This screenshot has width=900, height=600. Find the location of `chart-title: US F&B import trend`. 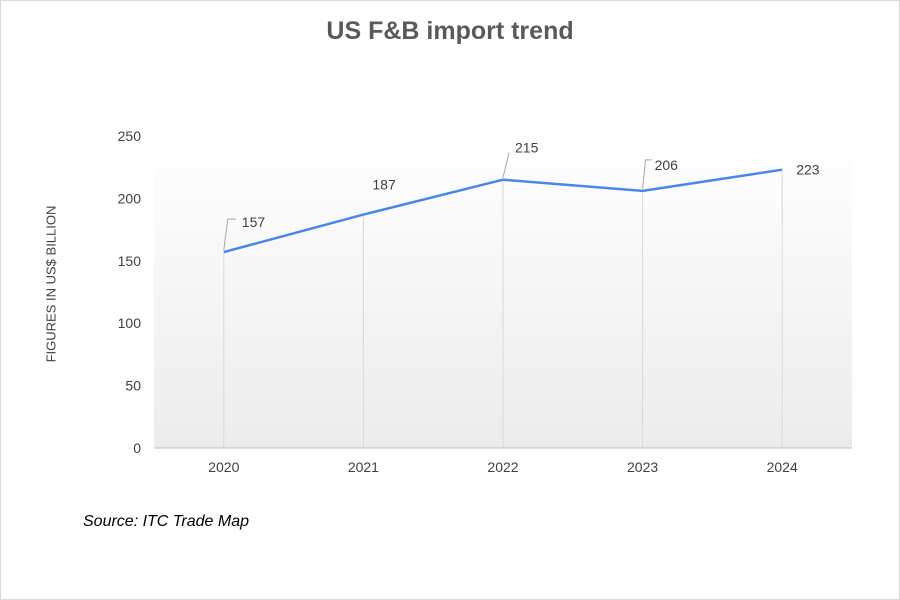

chart-title: US F&B import trend is located at coordinates (450, 31).